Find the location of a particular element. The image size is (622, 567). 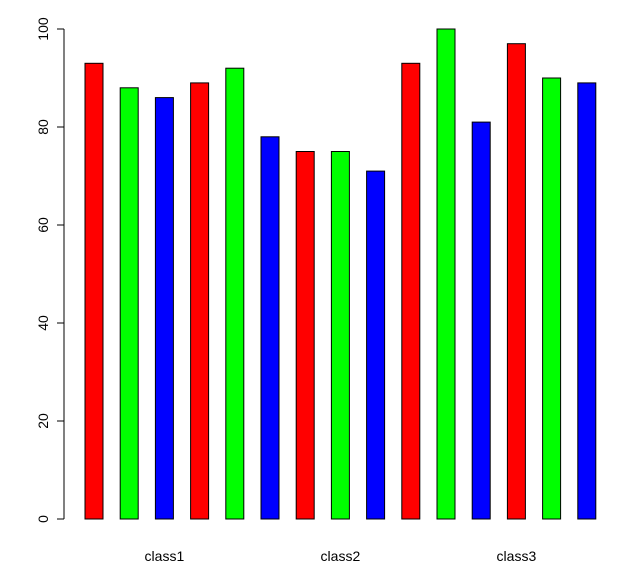

y-tick-label: 80 is located at coordinates (43, 127).